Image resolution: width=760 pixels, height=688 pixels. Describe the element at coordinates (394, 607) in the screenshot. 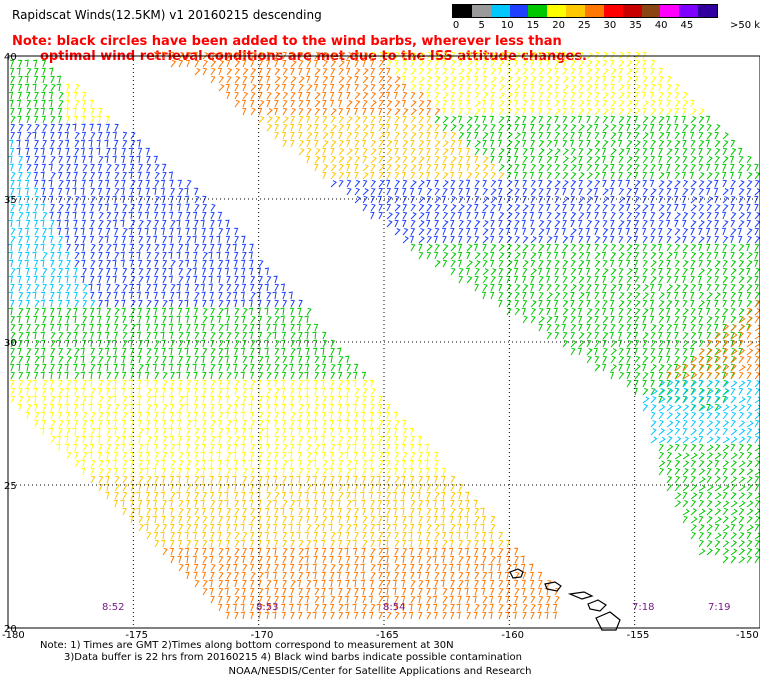

I see `swath-time-label: 8:54` at that location.